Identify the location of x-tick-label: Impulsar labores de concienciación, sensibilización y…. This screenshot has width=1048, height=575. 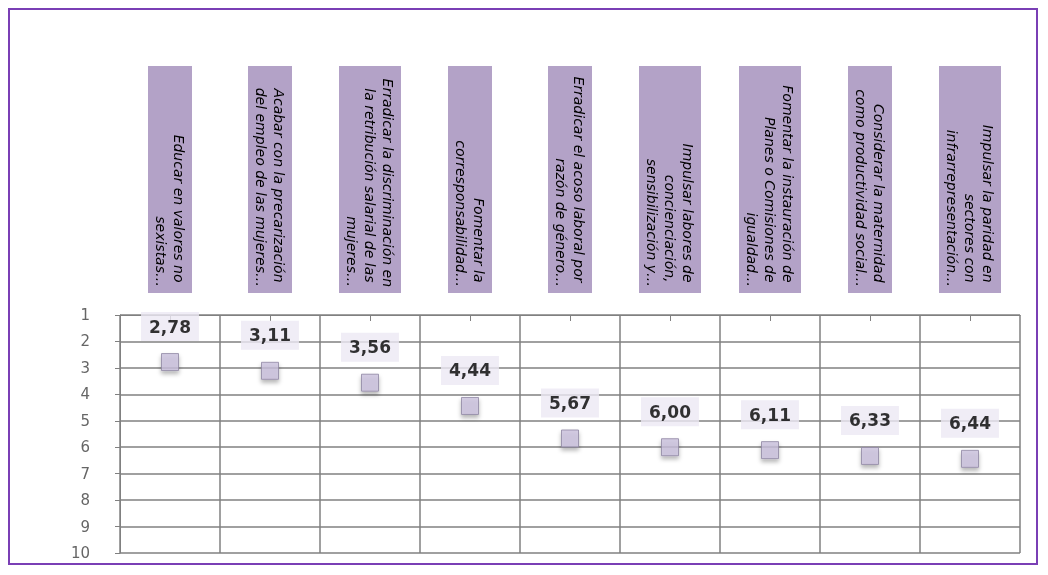
(670, 215).